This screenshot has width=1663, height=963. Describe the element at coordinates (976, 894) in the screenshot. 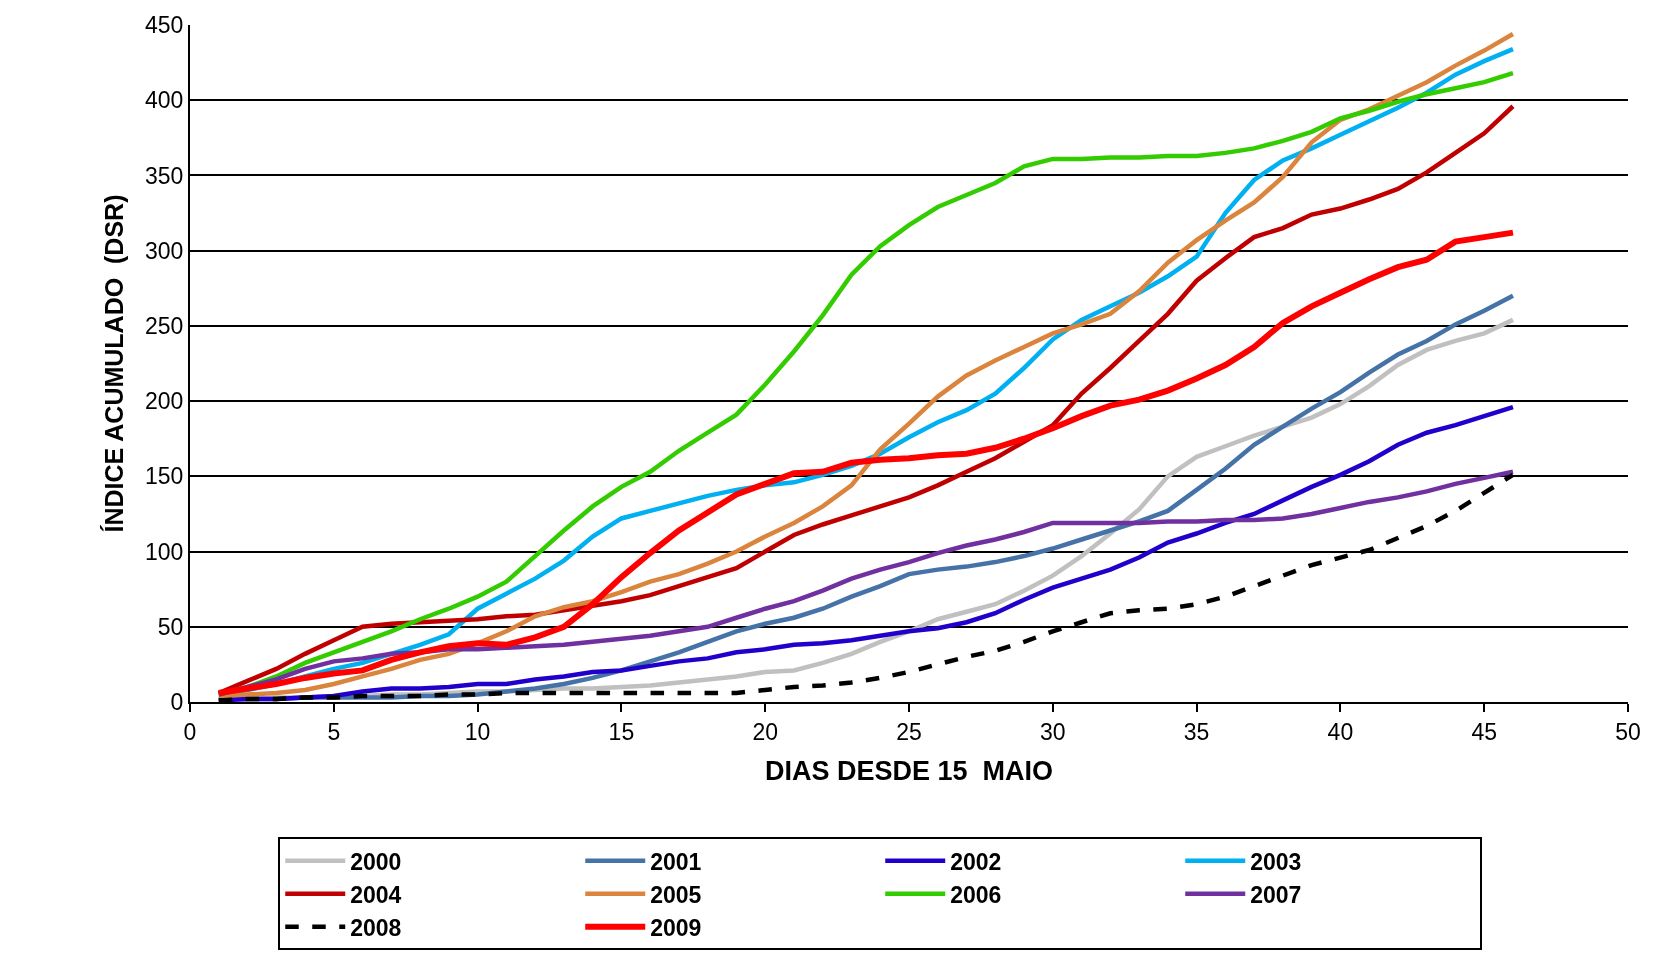

I see `legend-label: 2006` at that location.